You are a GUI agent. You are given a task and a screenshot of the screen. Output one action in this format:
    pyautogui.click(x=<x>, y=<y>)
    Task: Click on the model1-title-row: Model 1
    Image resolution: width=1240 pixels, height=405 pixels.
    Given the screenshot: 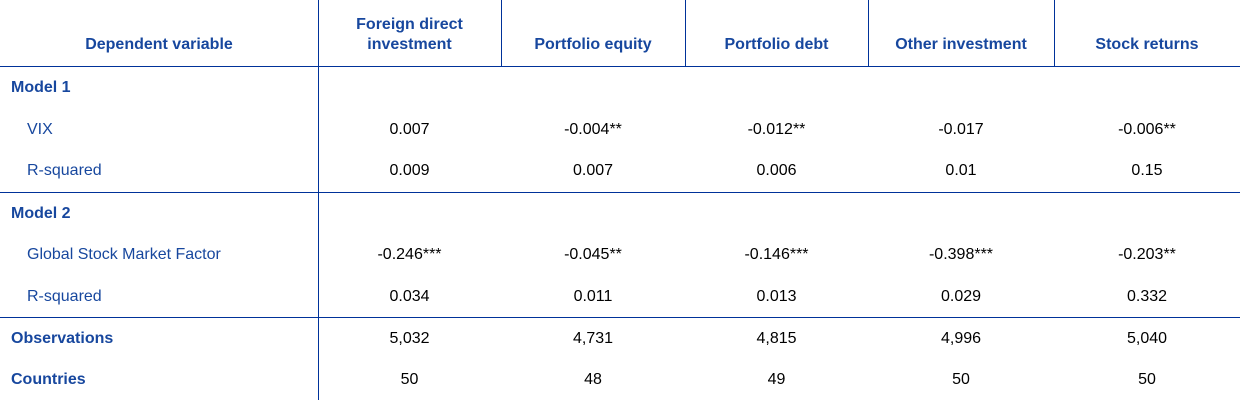 What is the action you would take?
    pyautogui.click(x=620, y=88)
    